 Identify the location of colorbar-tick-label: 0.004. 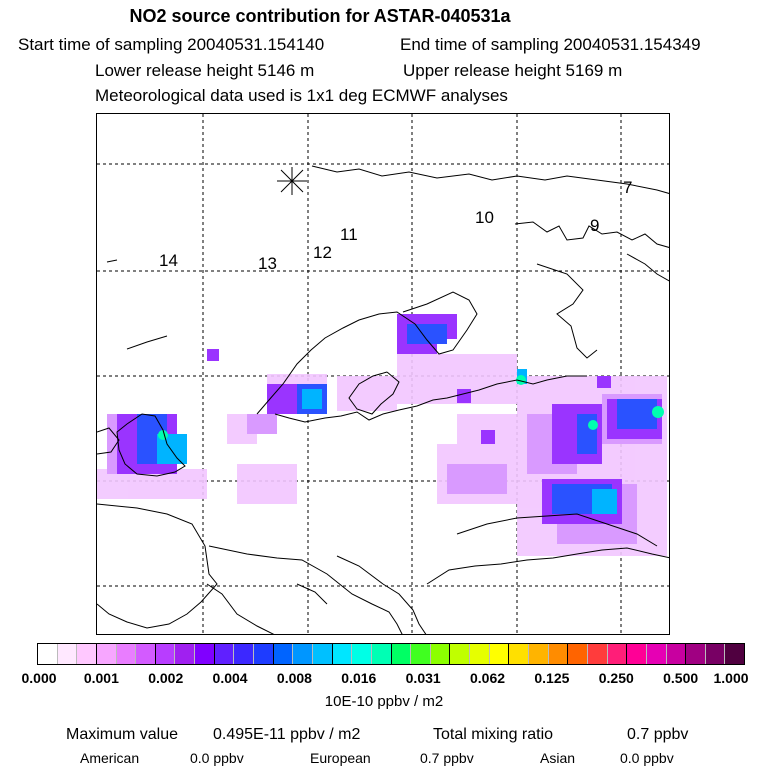
(230, 678).